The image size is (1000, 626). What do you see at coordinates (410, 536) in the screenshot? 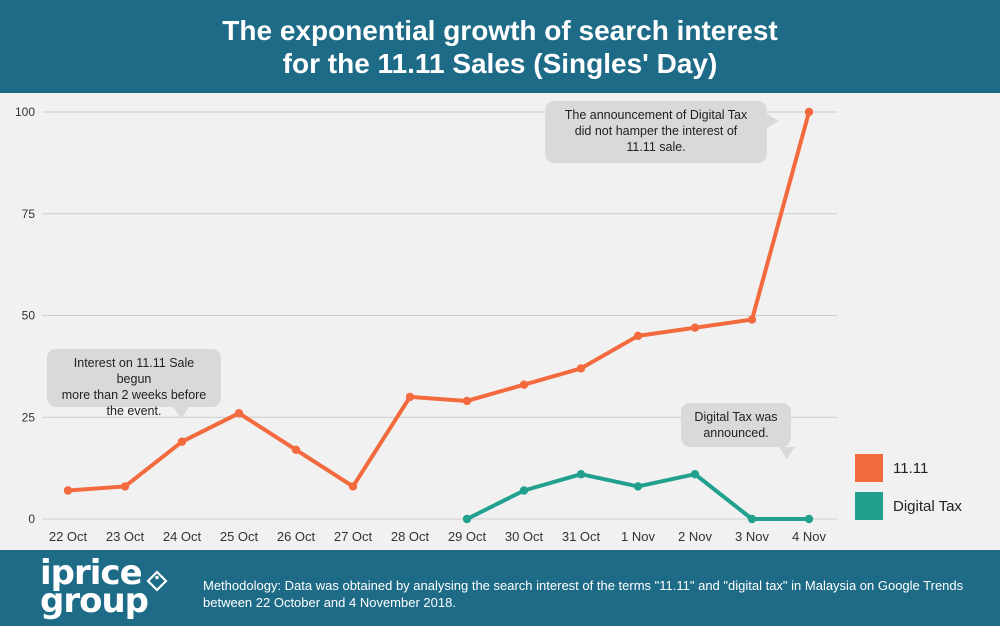
I see `x-tick-label: 28 Oct` at bounding box center [410, 536].